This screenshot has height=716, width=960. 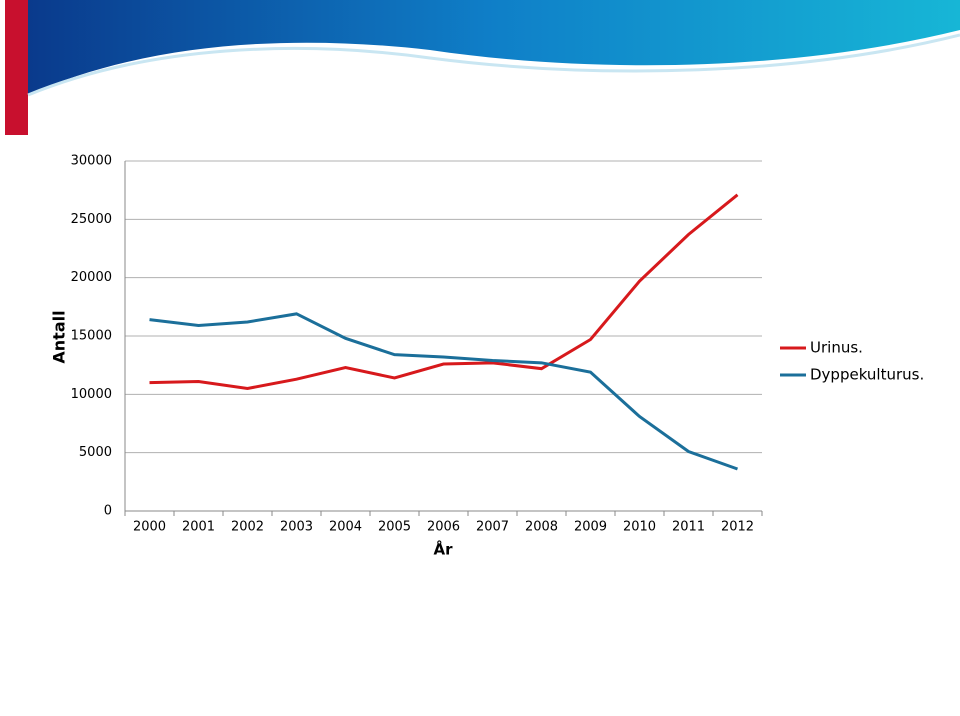 I want to click on x-tick-label: 2000, so click(x=149, y=527).